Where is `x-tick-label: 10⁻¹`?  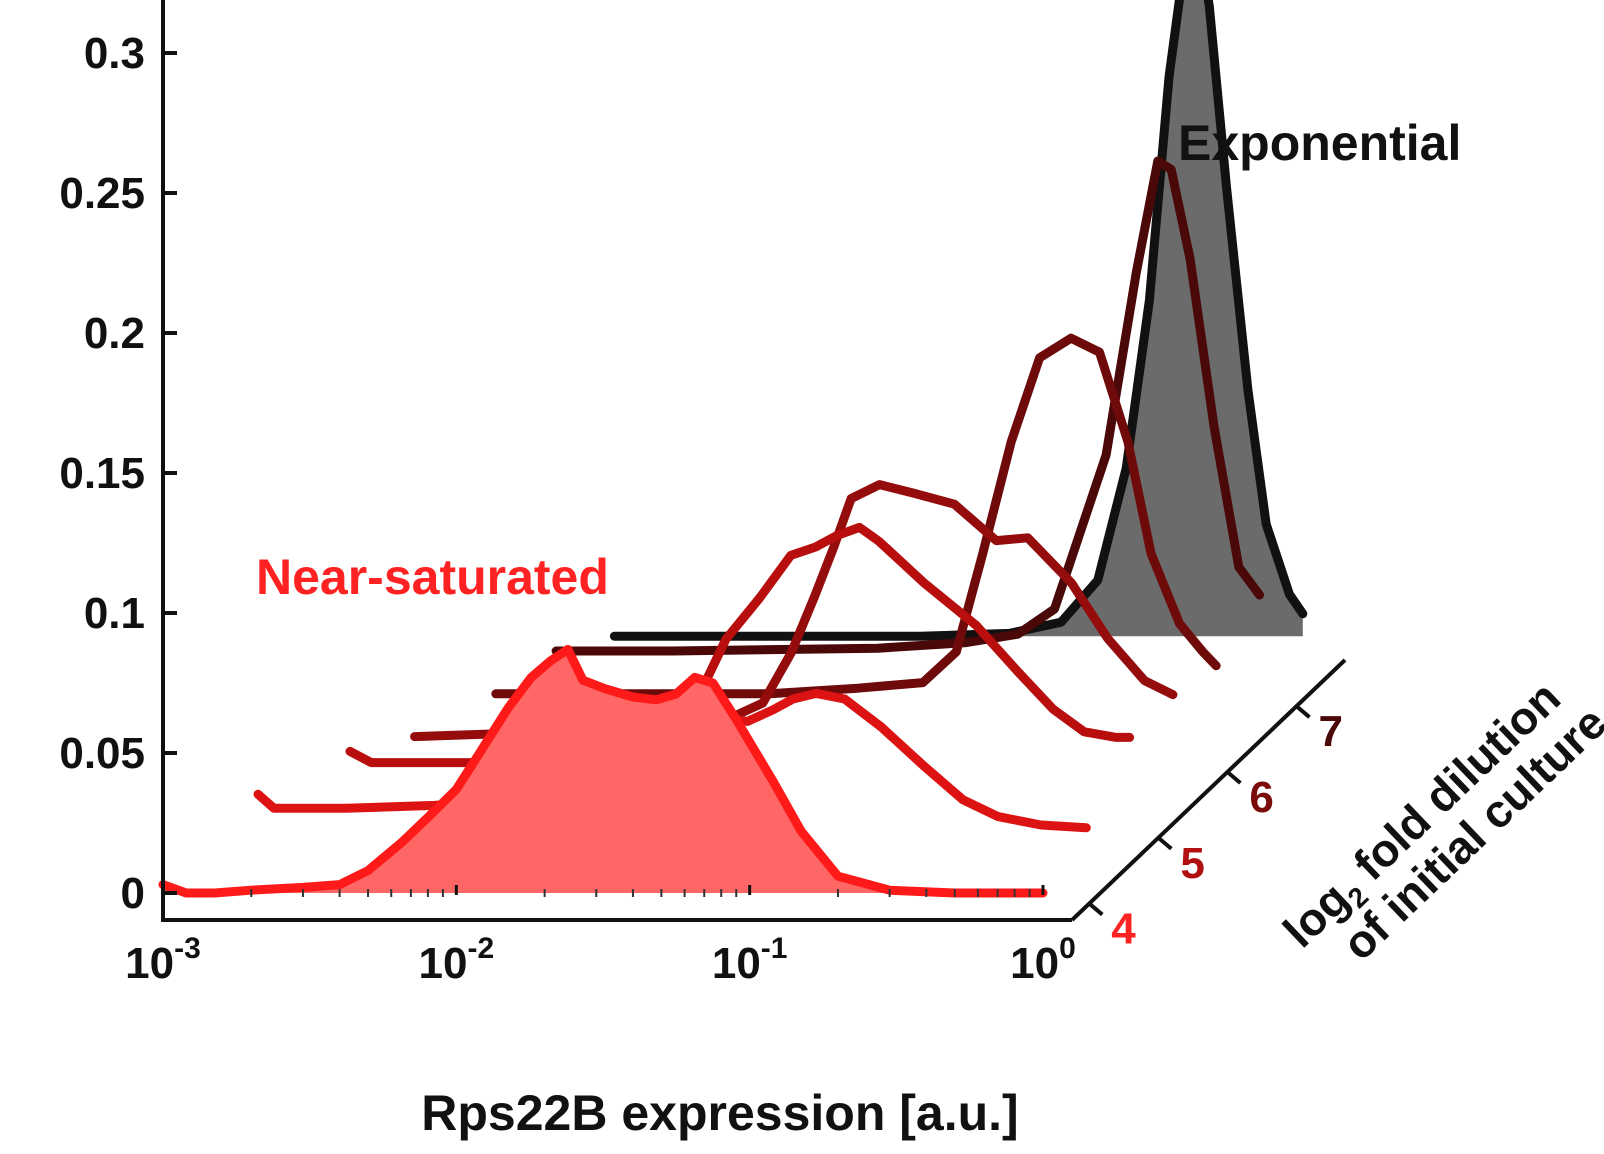 x-tick-label: 10⁻¹ is located at coordinates (750, 960).